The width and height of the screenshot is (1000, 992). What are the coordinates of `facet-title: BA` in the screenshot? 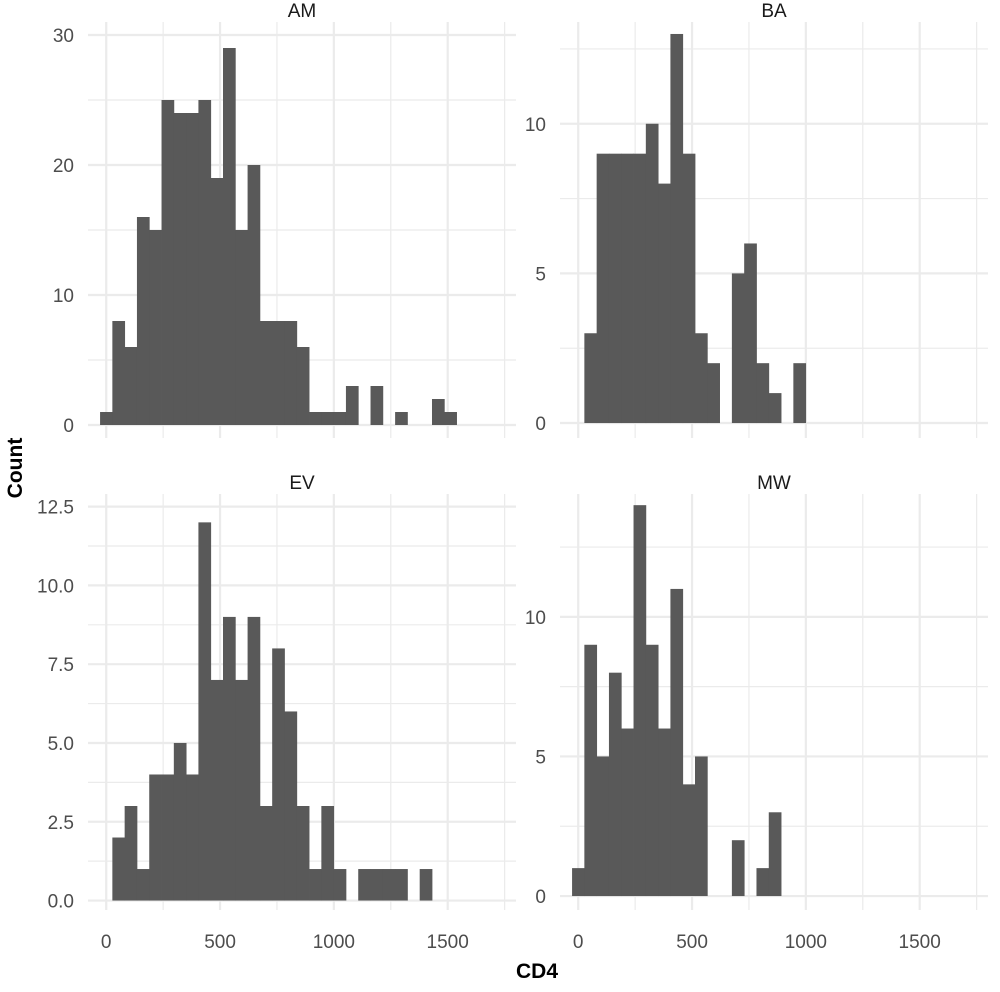 It's located at (774, 11).